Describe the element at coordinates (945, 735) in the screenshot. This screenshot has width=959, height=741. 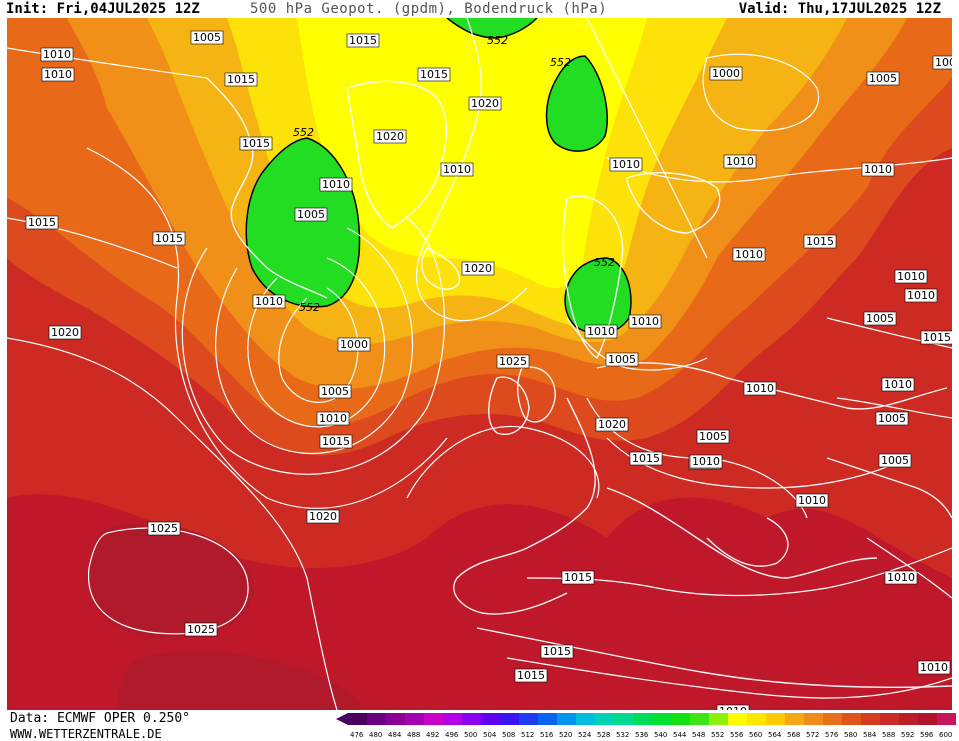
I see `colorbar-tick: 600` at that location.